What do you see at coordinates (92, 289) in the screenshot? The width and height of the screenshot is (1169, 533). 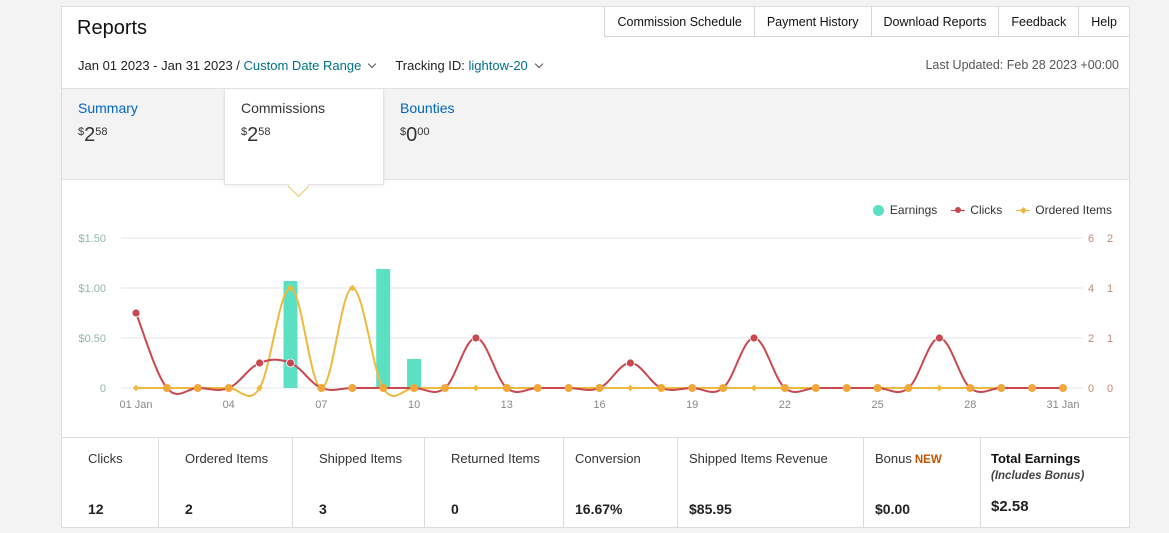 I see `y-left-tick-label: $1.00` at bounding box center [92, 289].